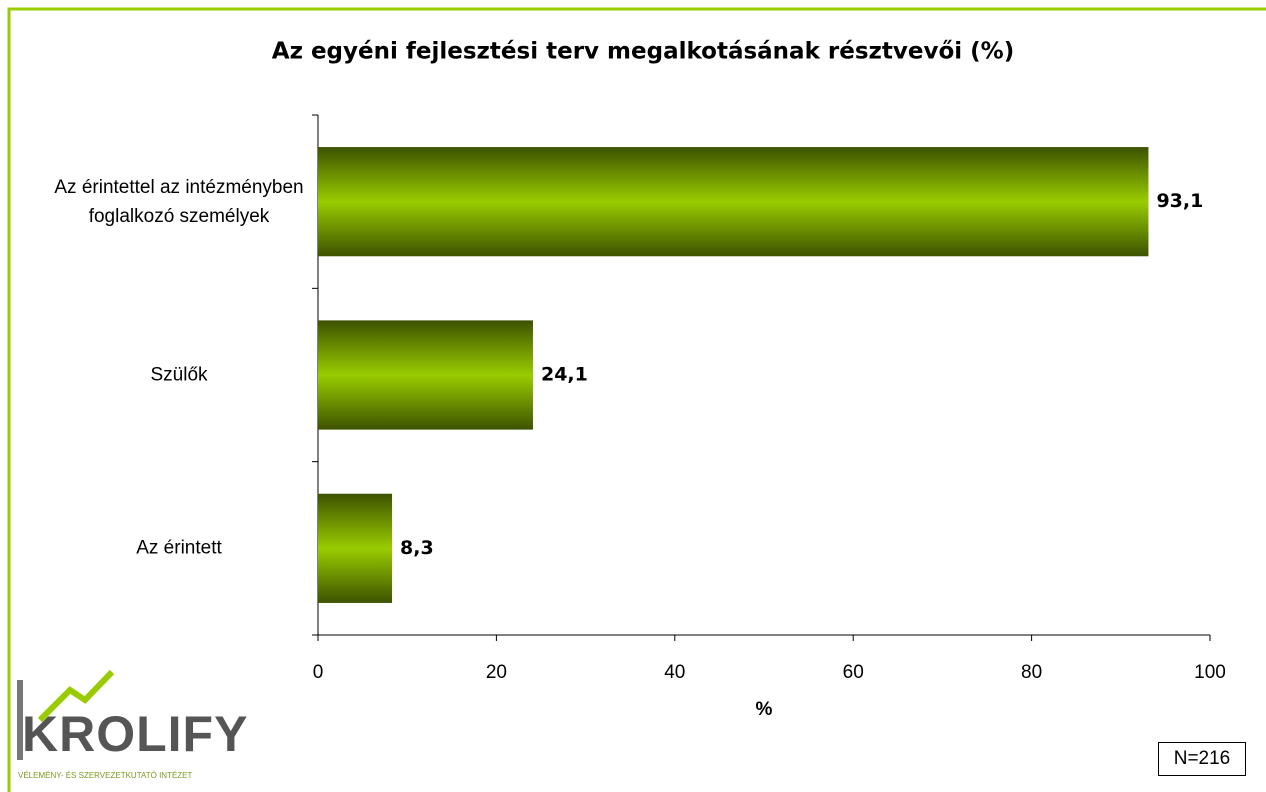 This screenshot has width=1266, height=792. I want to click on value-label: 93,1, so click(1179, 201).